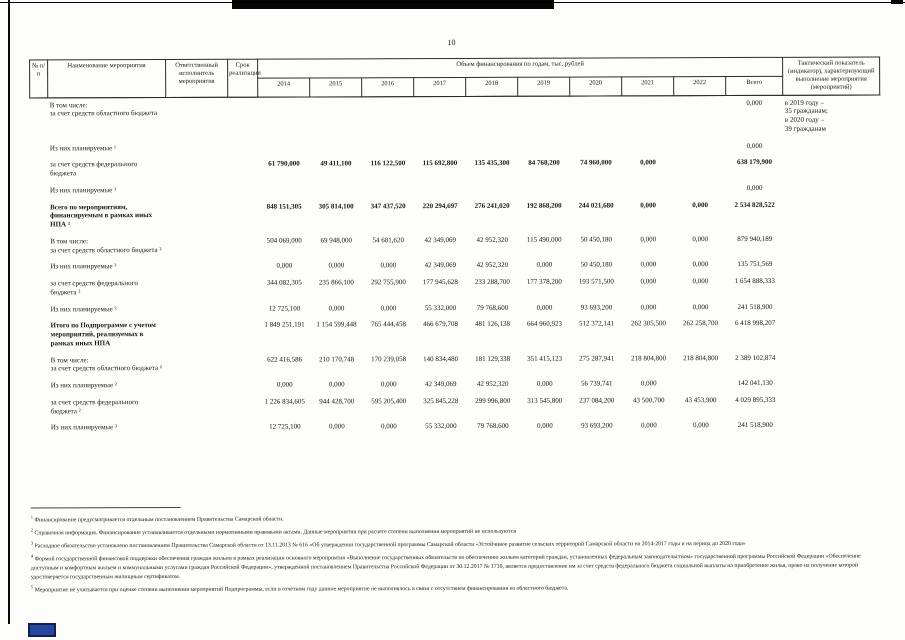  Describe the element at coordinates (440, 265) in the screenshot. I see `cell-value: 42 349,069` at that location.